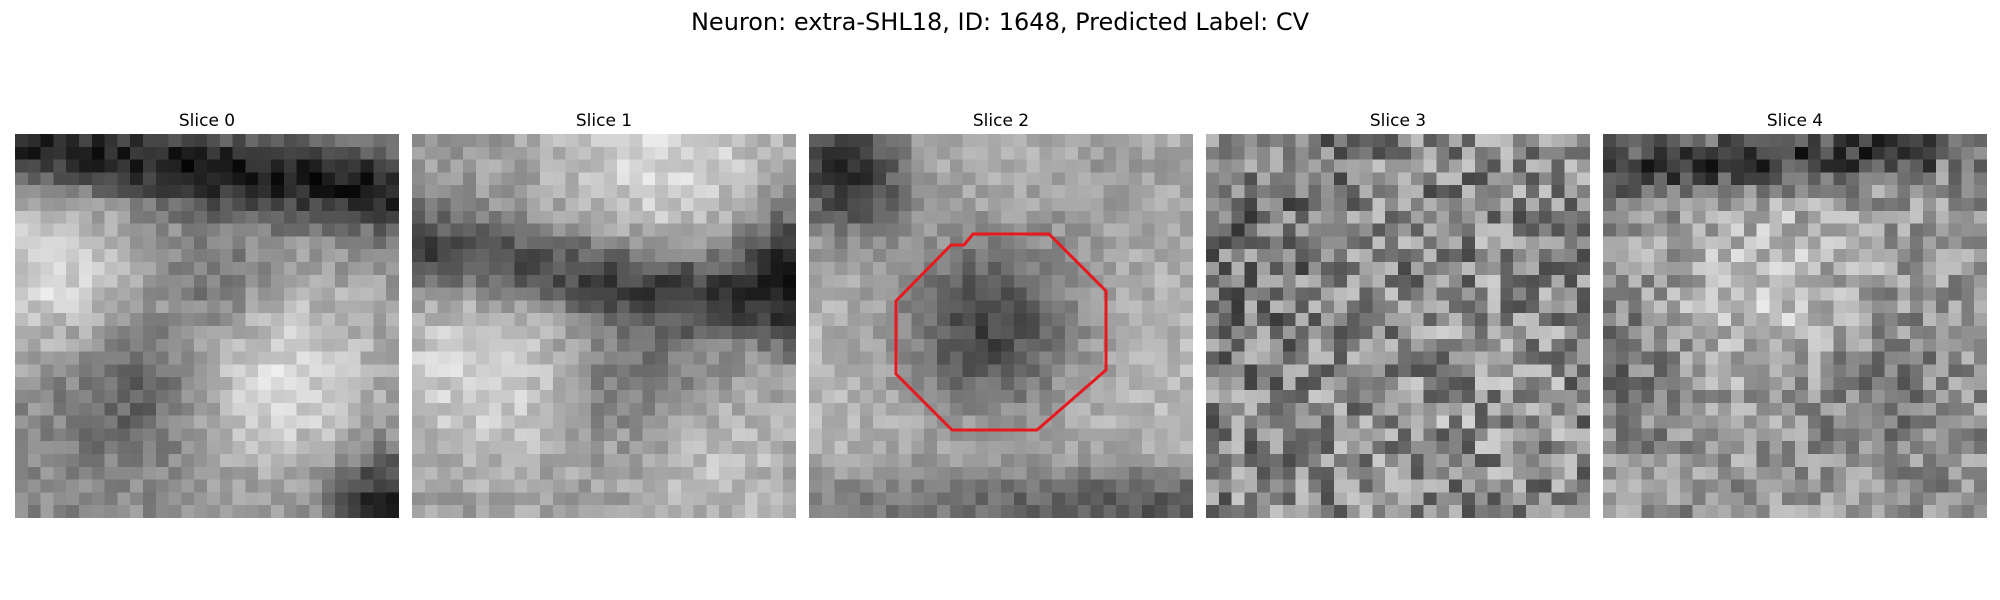 The height and width of the screenshot is (600, 2000). I want to click on slice-title-1: Slice 1, so click(604, 121).